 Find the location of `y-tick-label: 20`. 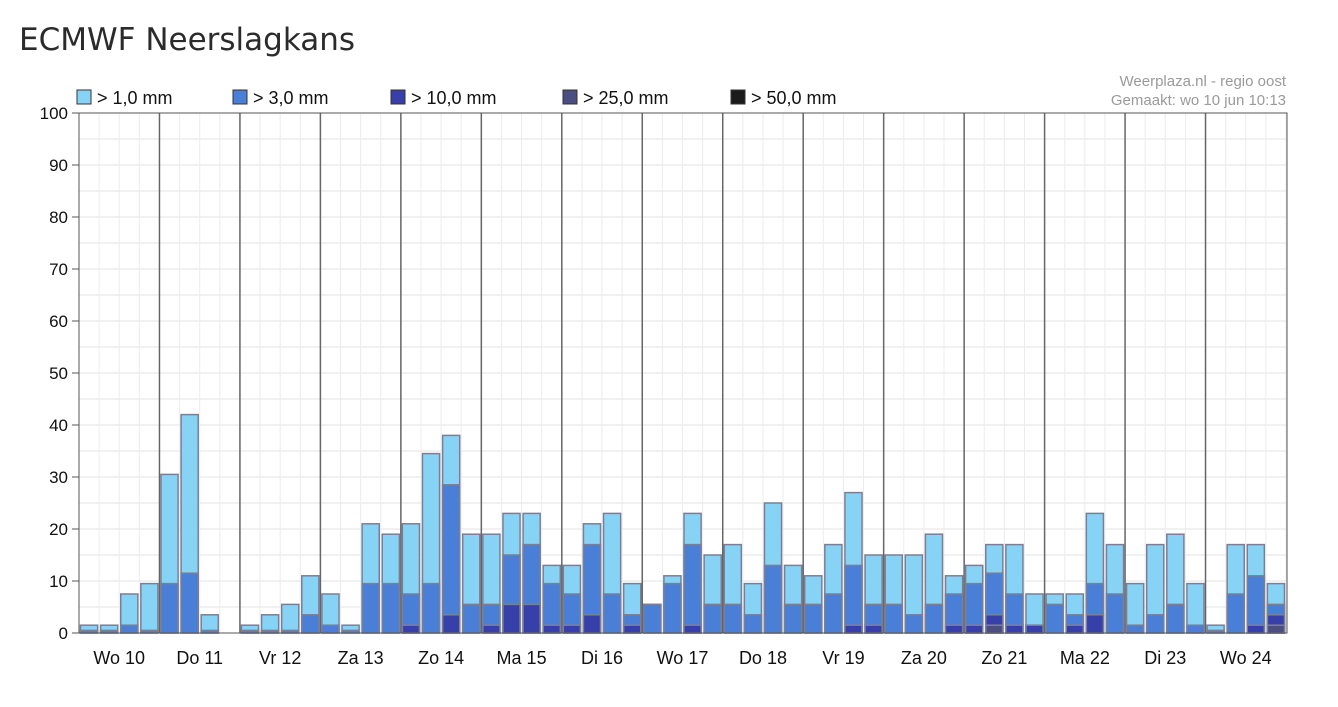

y-tick-label: 20 is located at coordinates (58, 529).